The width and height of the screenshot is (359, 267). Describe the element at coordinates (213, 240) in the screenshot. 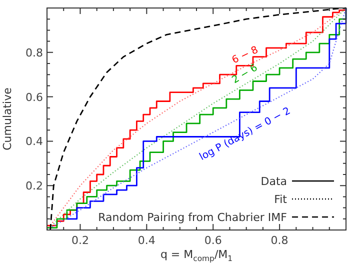

I see `x-tick-label: 0.6` at that location.